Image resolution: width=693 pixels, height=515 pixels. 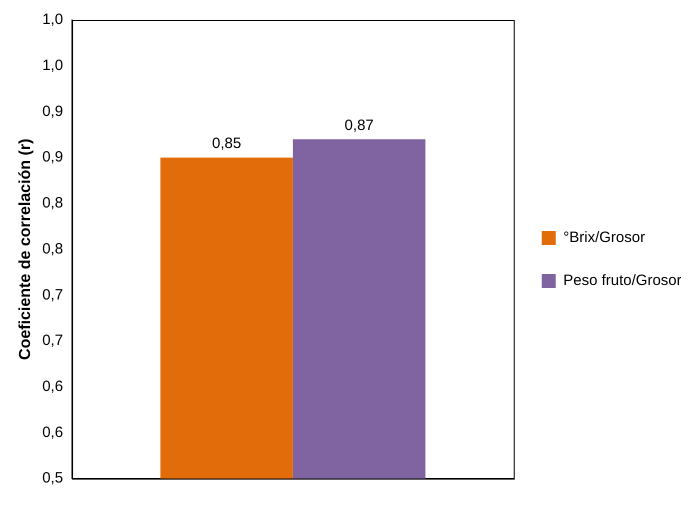 I want to click on data-label: 0,87, so click(x=359, y=125).